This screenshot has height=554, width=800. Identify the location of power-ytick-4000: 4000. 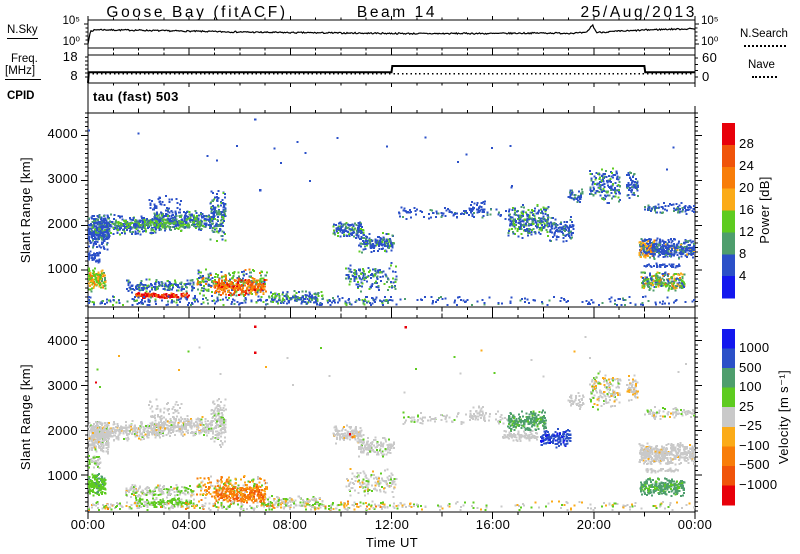
(62, 133).